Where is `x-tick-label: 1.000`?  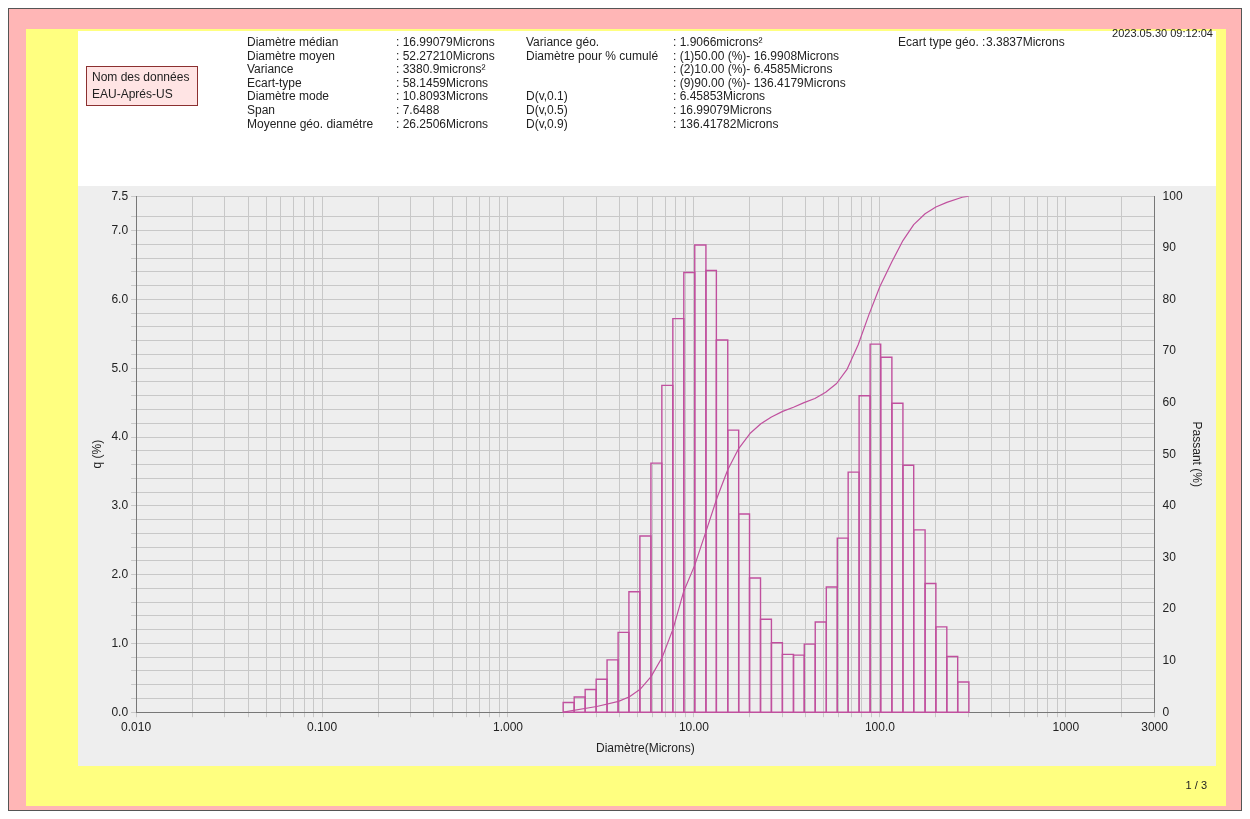 x-tick-label: 1.000 is located at coordinates (508, 726).